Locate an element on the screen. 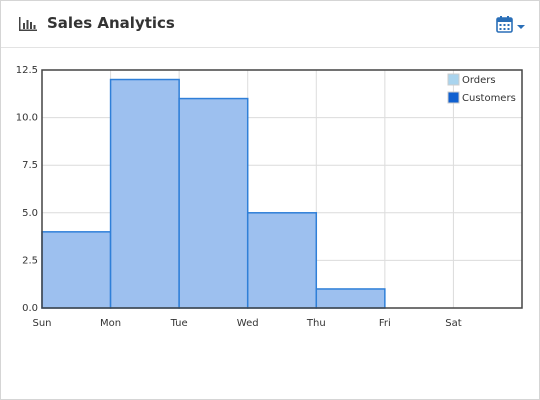 Image resolution: width=540 pixels, height=400 pixels. y-tick-label: 0.0 is located at coordinates (30, 308).